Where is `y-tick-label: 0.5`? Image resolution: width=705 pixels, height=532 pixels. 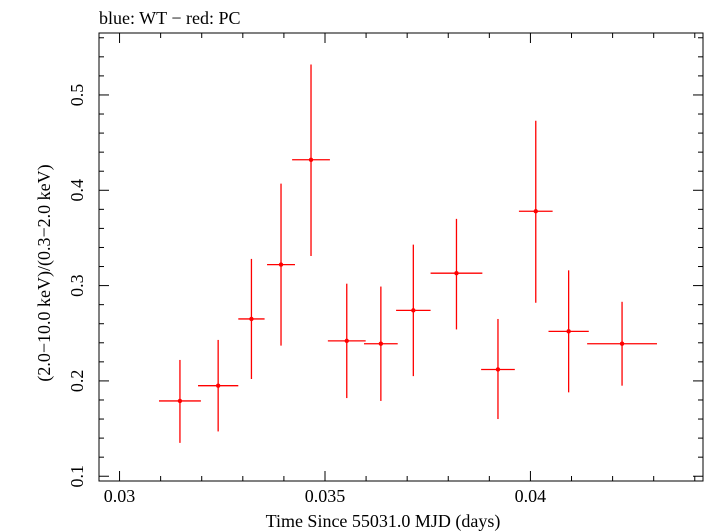
y-tick-label: 0.5 is located at coordinates (77, 95).